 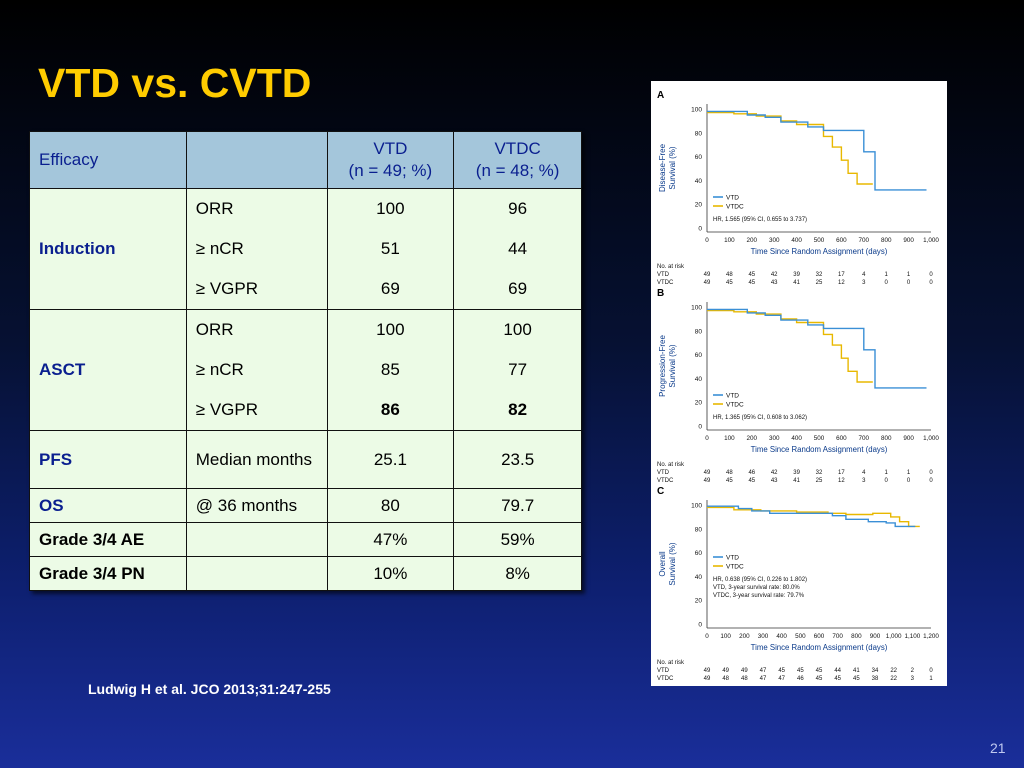 What do you see at coordinates (660, 491) in the screenshot?
I see `panel-letter: C` at bounding box center [660, 491].